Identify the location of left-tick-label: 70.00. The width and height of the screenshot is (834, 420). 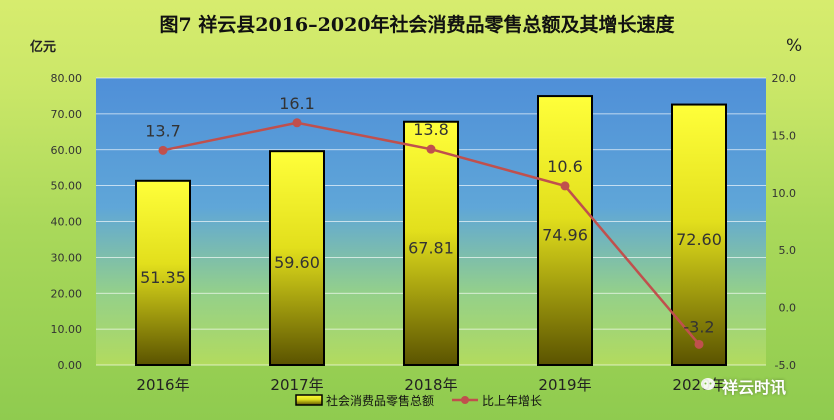
(67, 114).